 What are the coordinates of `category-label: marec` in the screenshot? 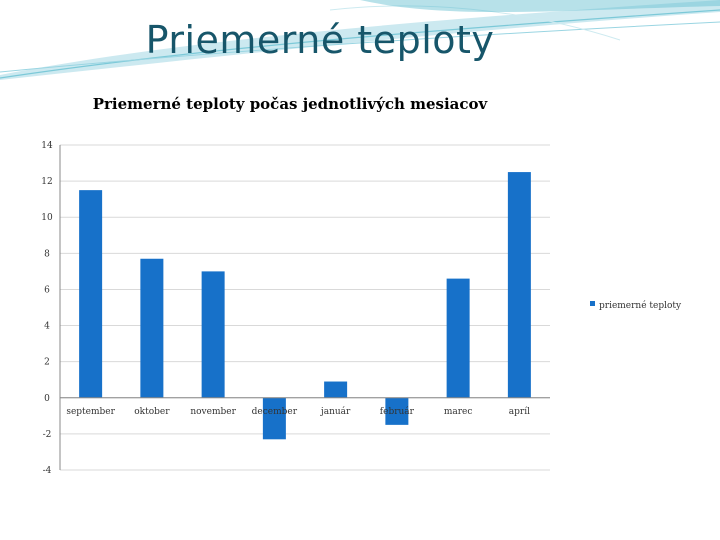 It's located at (458, 412).